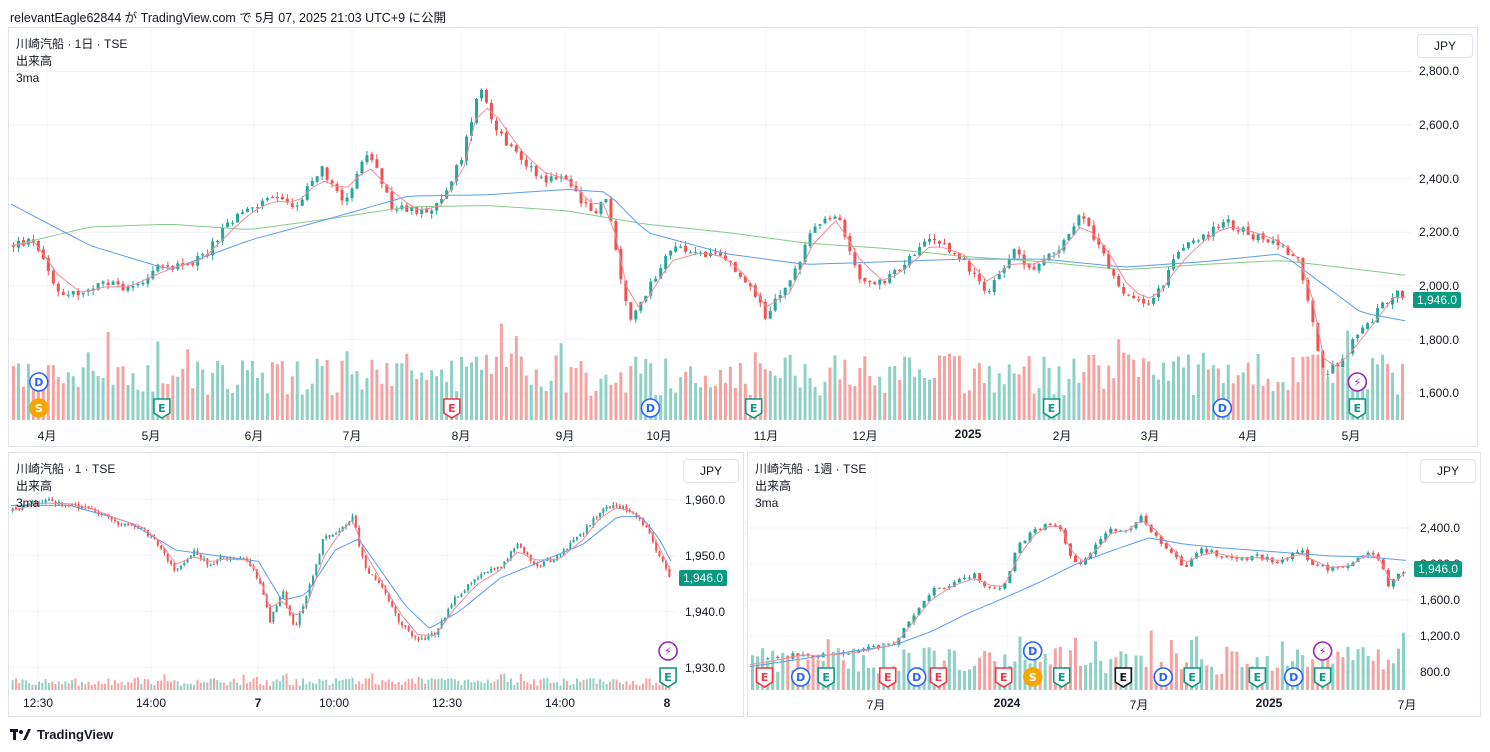 The image size is (1490, 752). I want to click on ma-slow-line, so click(708, 240).